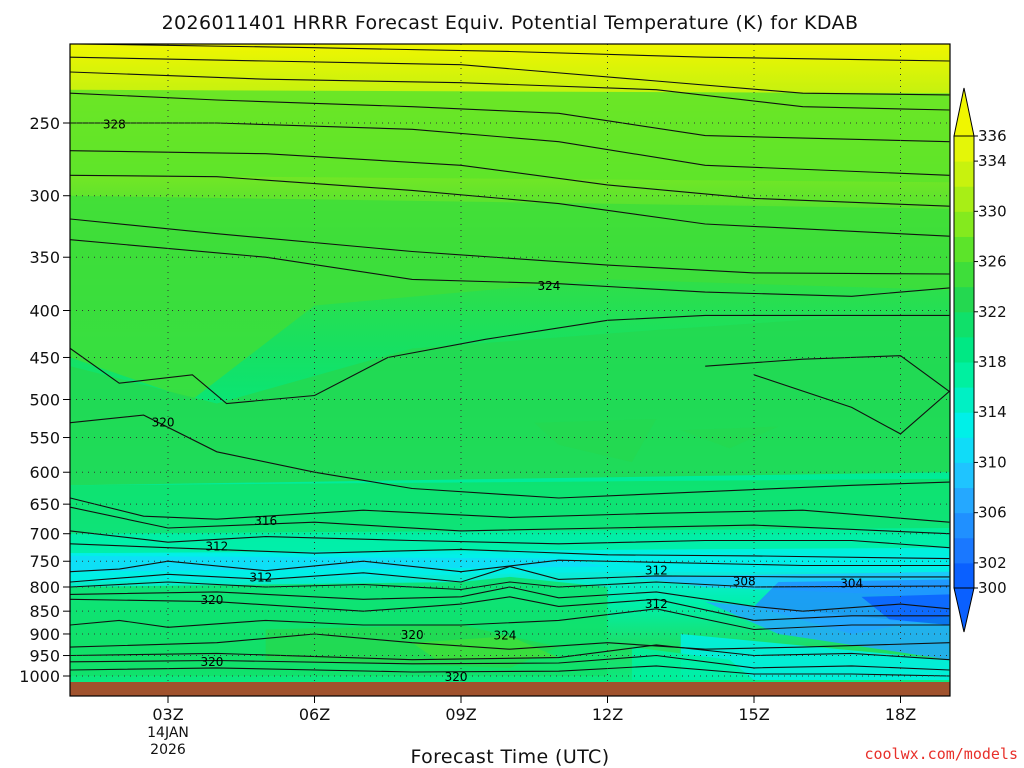 The image size is (1024, 768). What do you see at coordinates (44, 656) in the screenshot?
I see `y-tick-label: 950` at bounding box center [44, 656].